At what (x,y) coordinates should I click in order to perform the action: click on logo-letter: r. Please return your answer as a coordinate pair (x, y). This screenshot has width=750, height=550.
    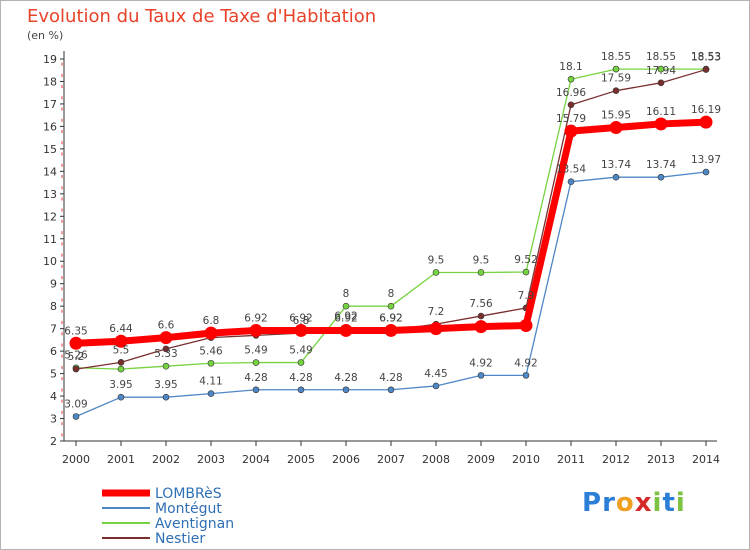
    Looking at the image, I should click on (609, 503).